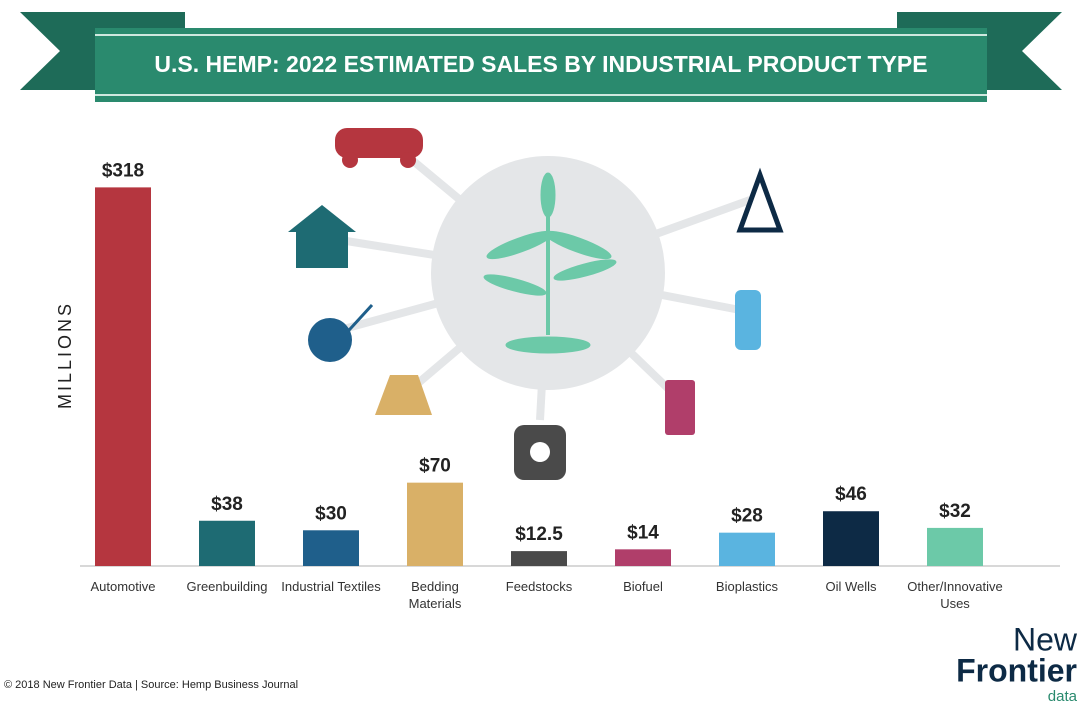 This screenshot has height=705, width=1082. I want to click on logo-line: Frontier, so click(1016, 670).